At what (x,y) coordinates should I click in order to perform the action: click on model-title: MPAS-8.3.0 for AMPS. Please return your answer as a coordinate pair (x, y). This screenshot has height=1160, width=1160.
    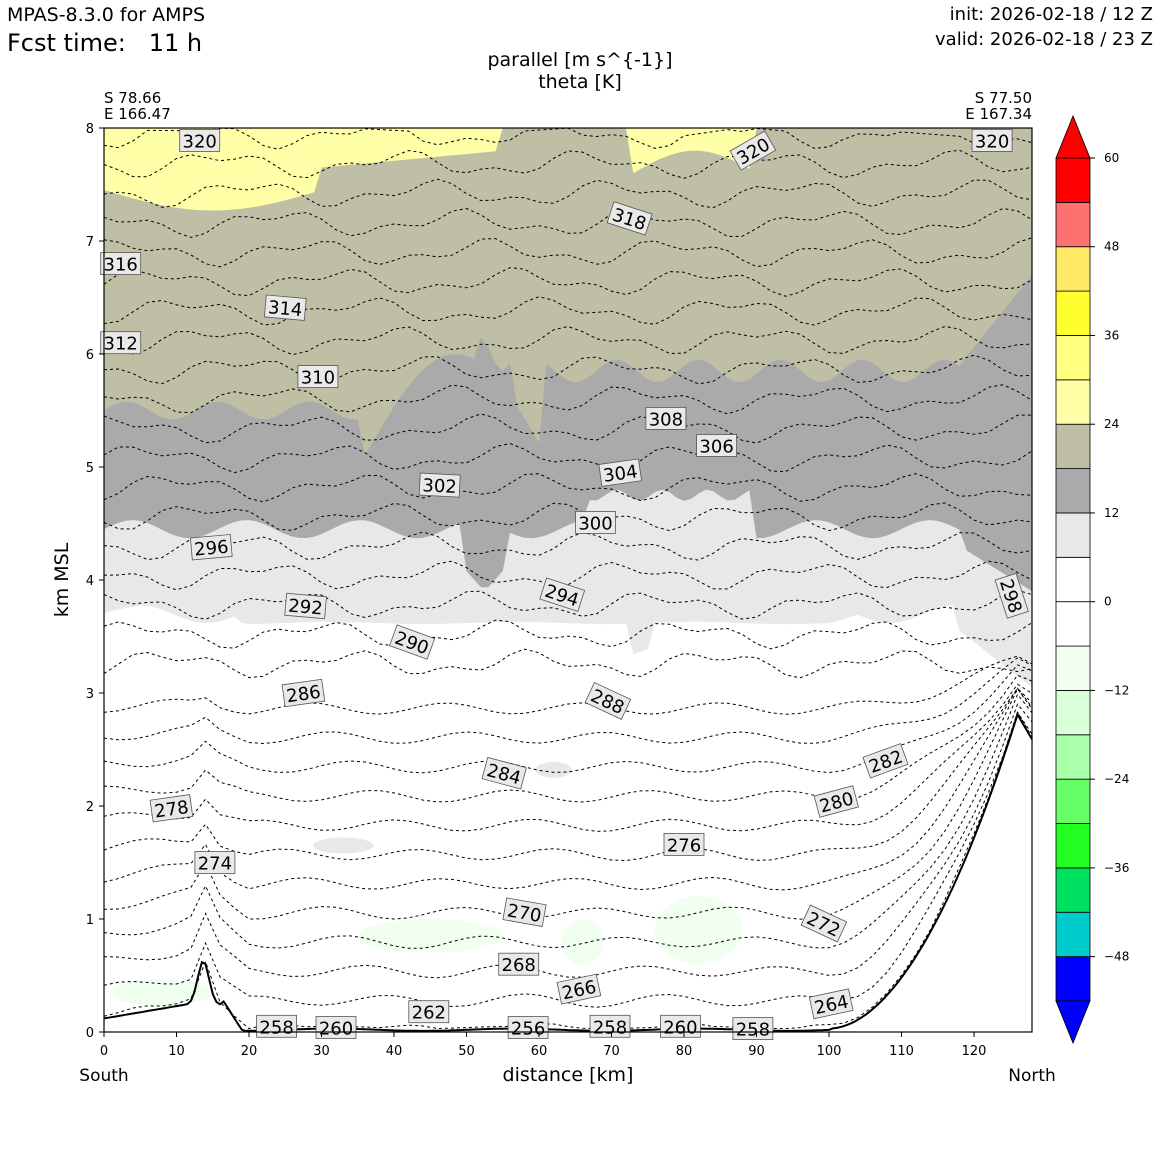
    Looking at the image, I should click on (106, 15).